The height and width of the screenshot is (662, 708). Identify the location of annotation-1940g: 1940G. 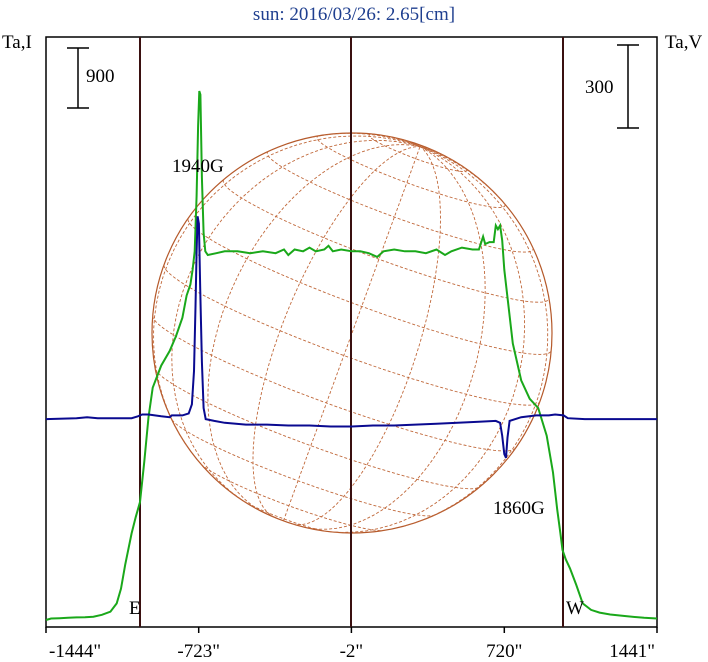
(198, 166).